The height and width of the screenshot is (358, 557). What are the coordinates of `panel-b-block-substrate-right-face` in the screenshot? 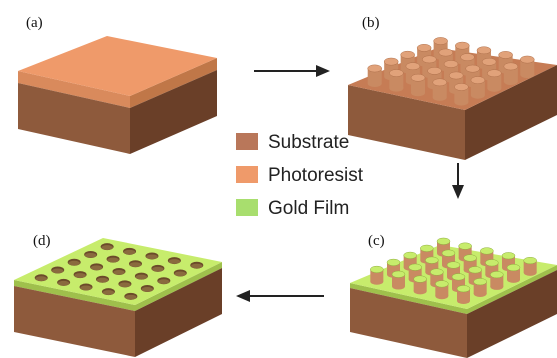 It's located at (511, 112).